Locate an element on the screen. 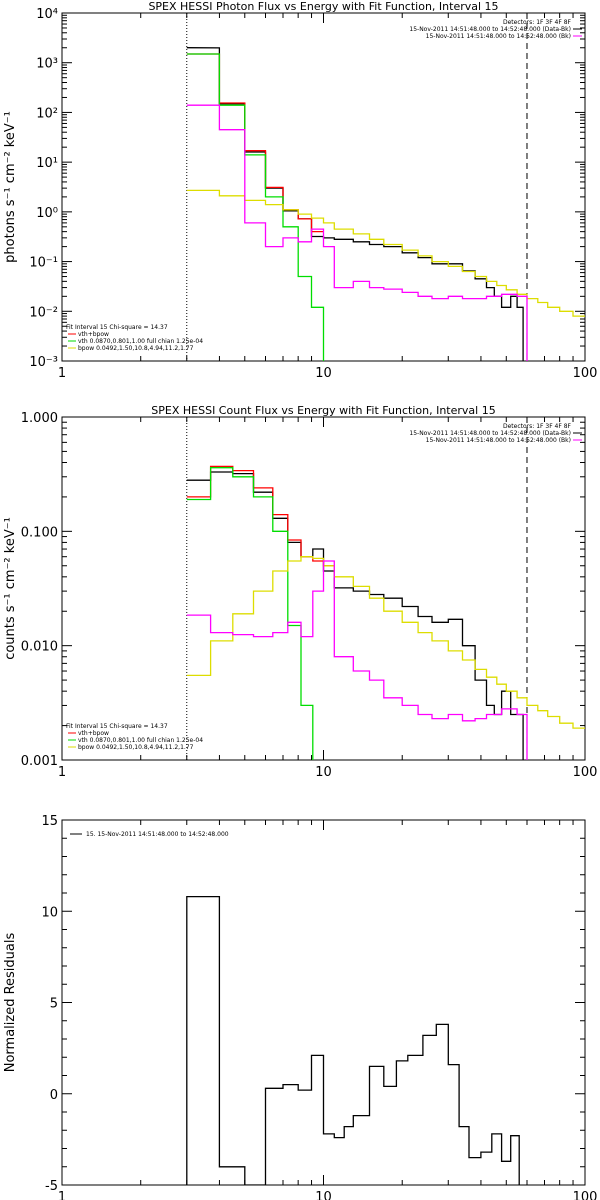 The width and height of the screenshot is (600, 1200). y-tick-label: 10⁴ is located at coordinates (47, 14).